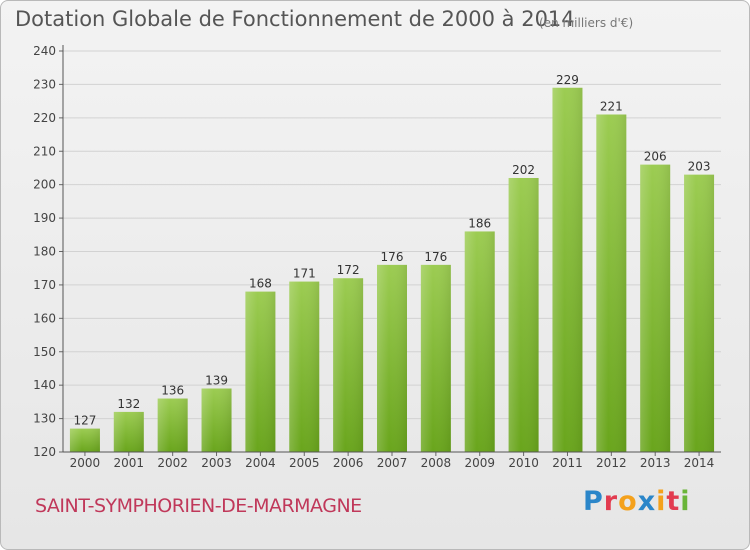 Image resolution: width=750 pixels, height=550 pixels. I want to click on unit-note: (en milliers d'€), so click(586, 23).